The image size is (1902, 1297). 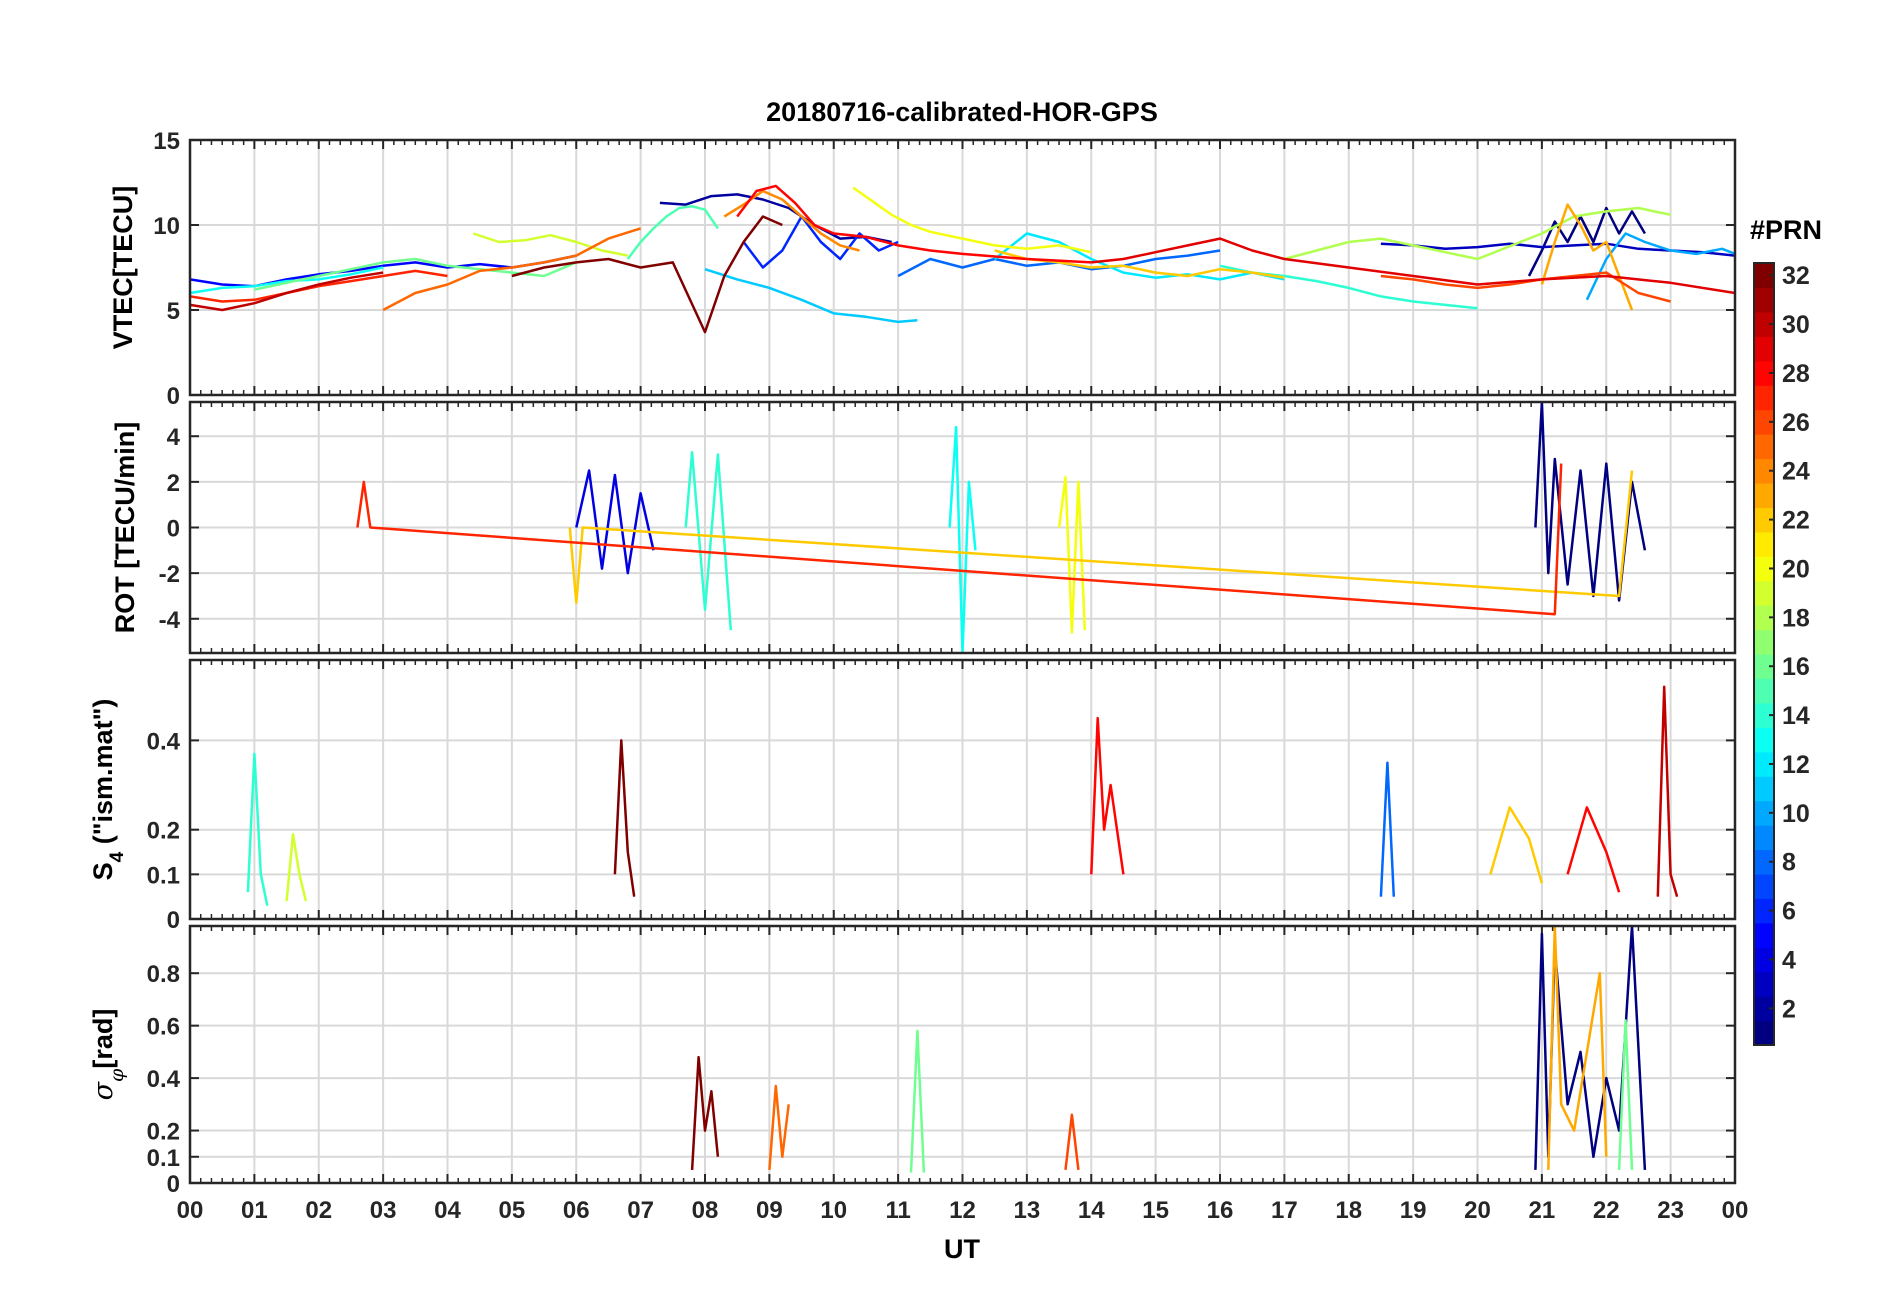 What do you see at coordinates (1542, 1210) in the screenshot?
I see `x-tick-label: 21` at bounding box center [1542, 1210].